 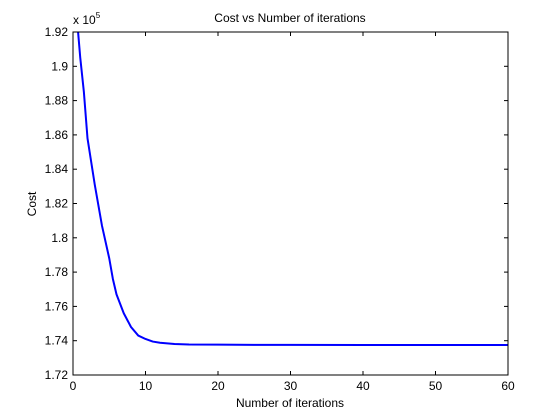 I want to click on y-tick-label: 1.78, so click(x=57, y=272).